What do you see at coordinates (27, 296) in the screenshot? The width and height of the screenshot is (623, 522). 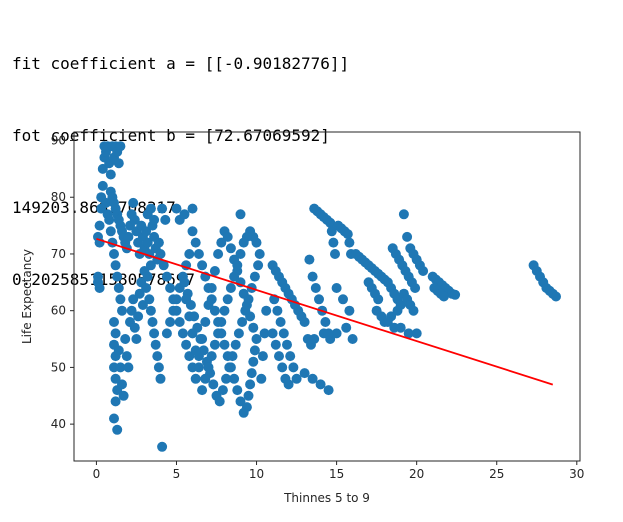 I see `y-axis-label: Life Expectancy` at bounding box center [27, 296].